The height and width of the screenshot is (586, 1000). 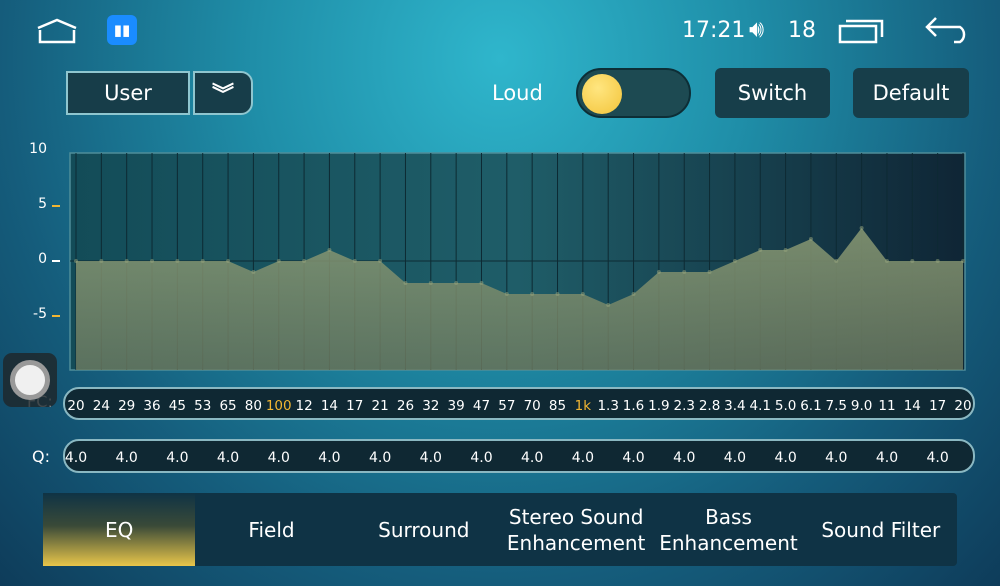 I want to click on frequency-label: 36, so click(x=152, y=406).